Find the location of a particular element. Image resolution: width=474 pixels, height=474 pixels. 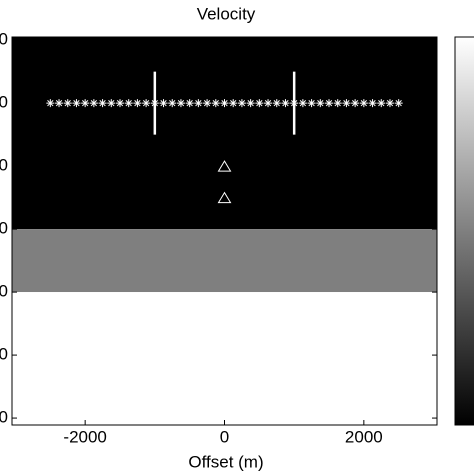

layer is located at coordinates (224, 261).